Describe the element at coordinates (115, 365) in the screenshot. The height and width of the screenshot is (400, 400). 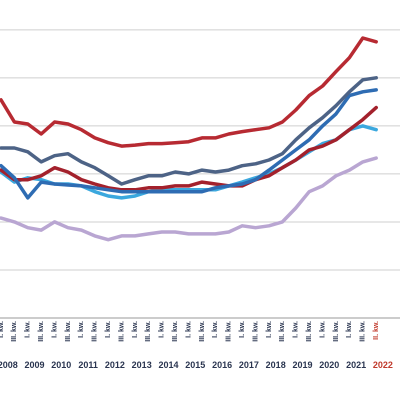
I see `year-label: 2012` at that location.